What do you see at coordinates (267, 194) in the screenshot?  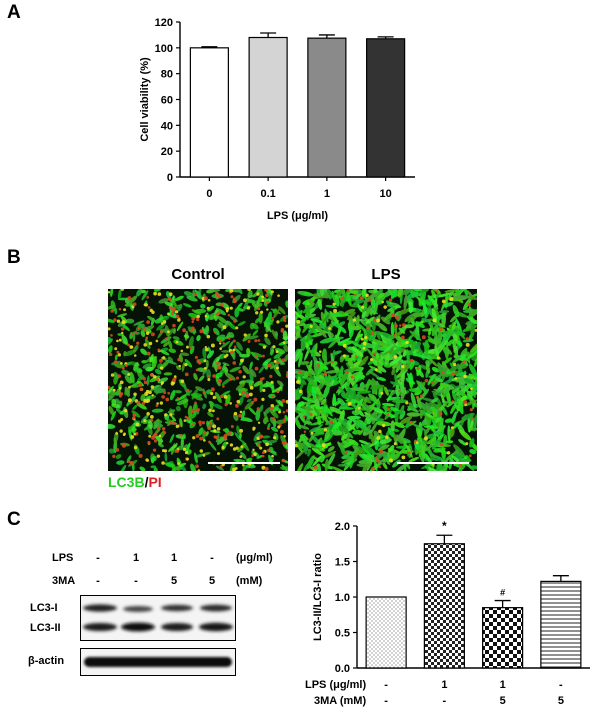 I see `x-tick-label: 0.1` at bounding box center [267, 194].